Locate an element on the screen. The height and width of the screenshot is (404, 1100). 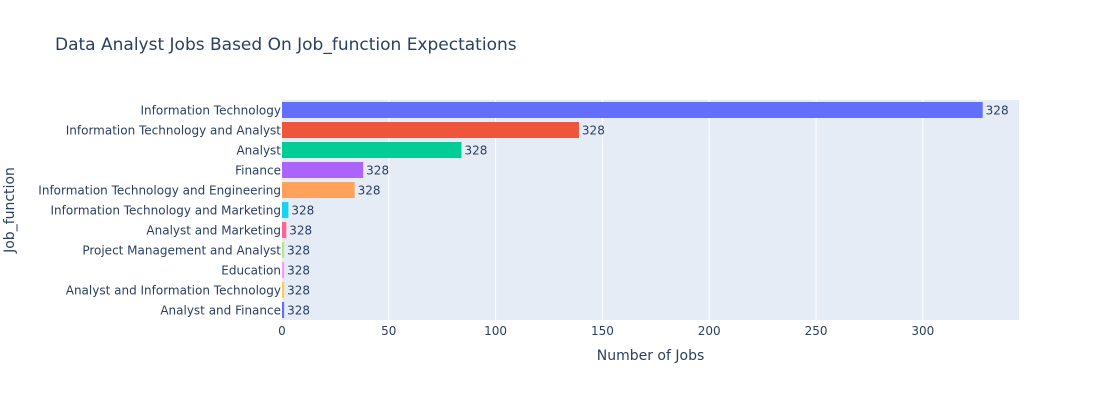
y-tick-label: Analyst and Information Technology is located at coordinates (173, 291).